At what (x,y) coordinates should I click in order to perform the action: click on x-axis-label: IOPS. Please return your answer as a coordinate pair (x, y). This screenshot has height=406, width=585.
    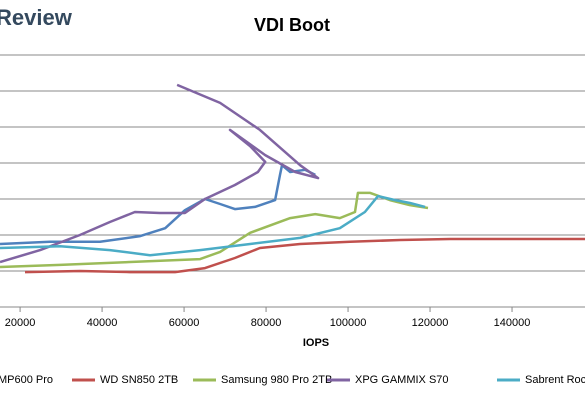
    Looking at the image, I should click on (316, 343).